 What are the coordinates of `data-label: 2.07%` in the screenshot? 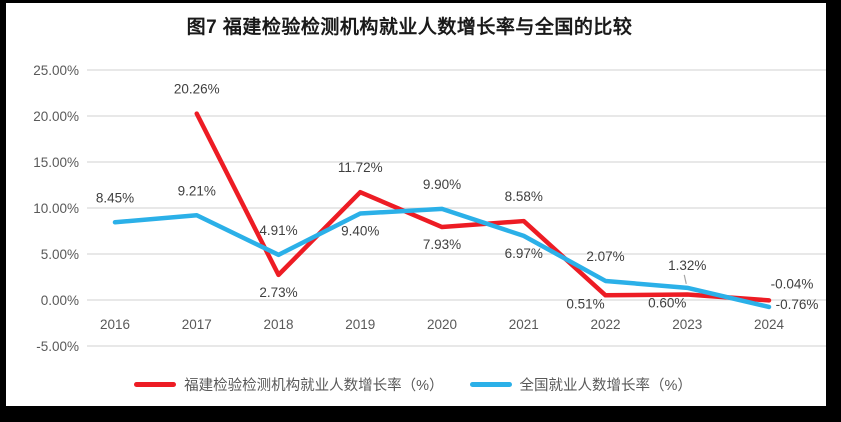 It's located at (605, 256).